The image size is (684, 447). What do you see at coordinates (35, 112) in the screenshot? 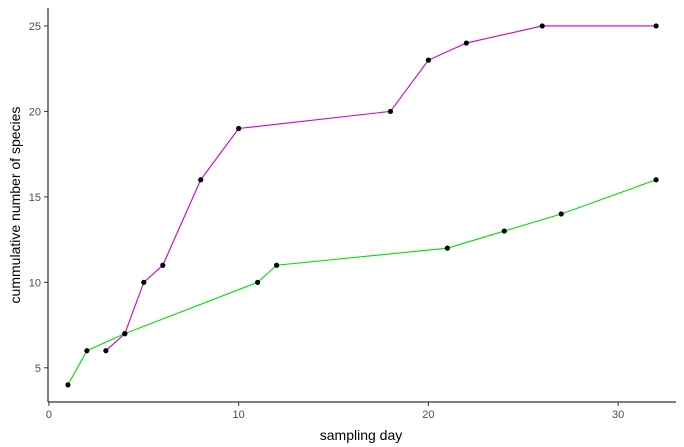
I see `y-tick-label: 20` at bounding box center [35, 112].